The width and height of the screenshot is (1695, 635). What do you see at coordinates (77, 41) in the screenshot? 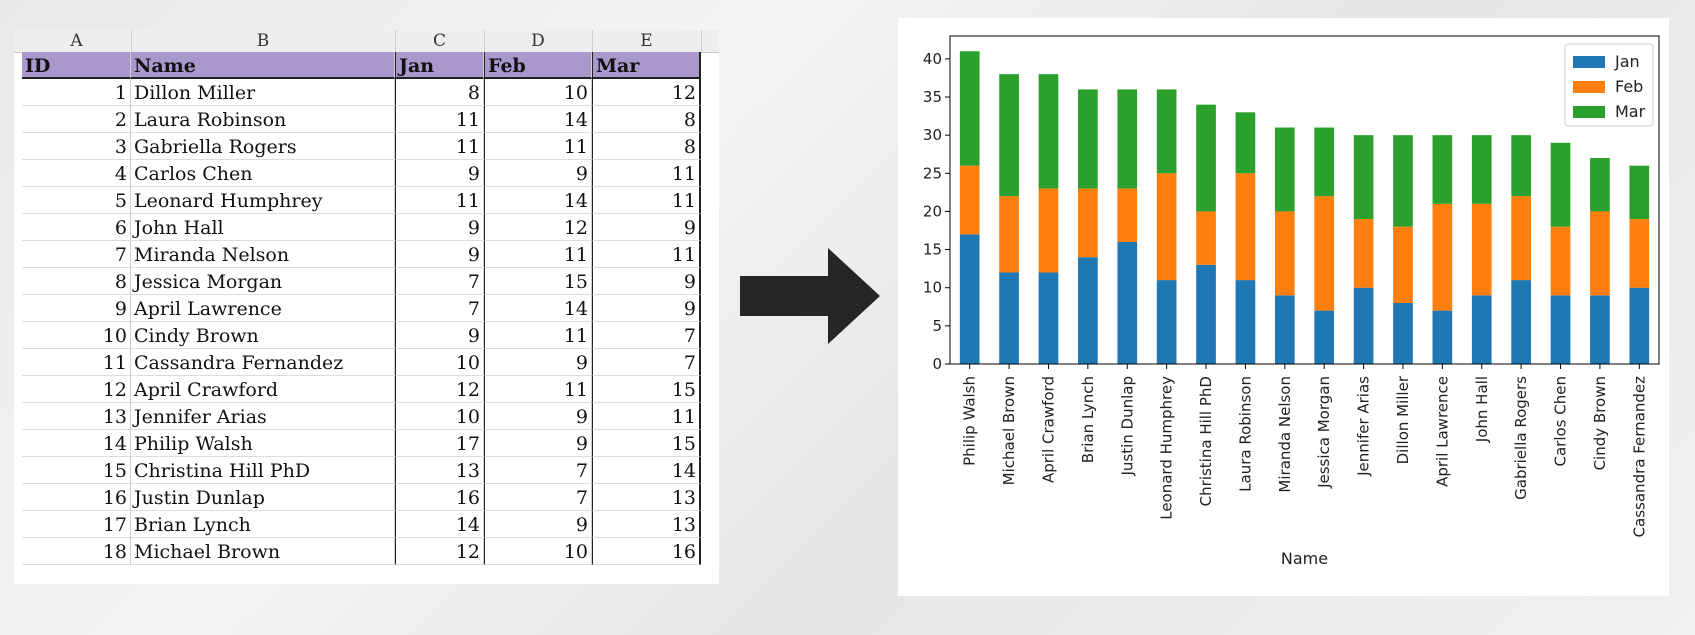
I see `column-header-a: A` at bounding box center [77, 41].